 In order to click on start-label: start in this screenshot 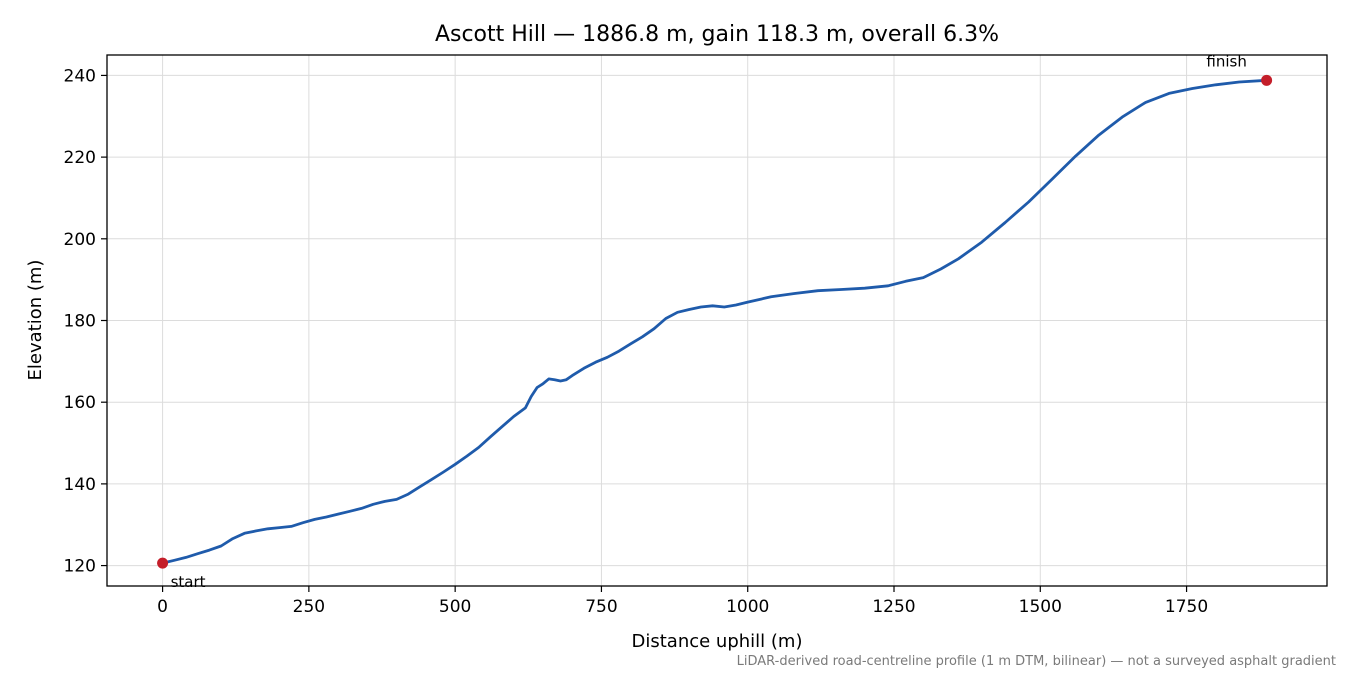, I will do `click(188, 582)`.